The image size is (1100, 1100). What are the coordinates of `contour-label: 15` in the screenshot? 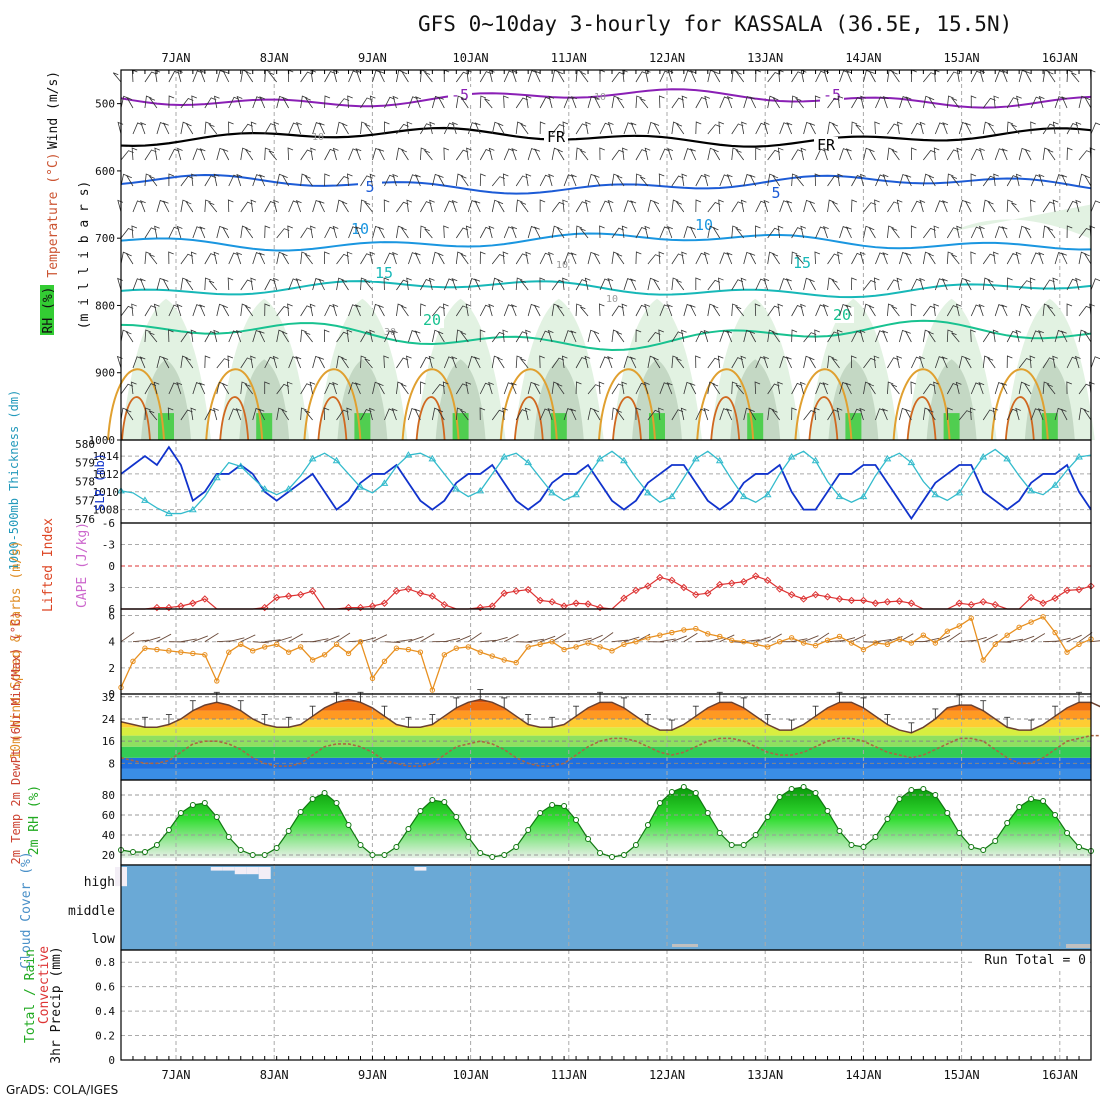 It's located at (802, 263).